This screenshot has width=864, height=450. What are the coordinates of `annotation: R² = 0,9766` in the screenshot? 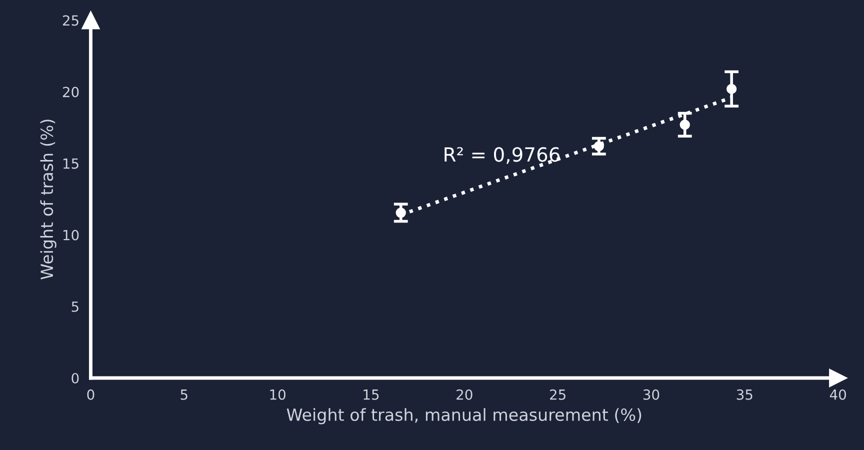 It's located at (502, 155).